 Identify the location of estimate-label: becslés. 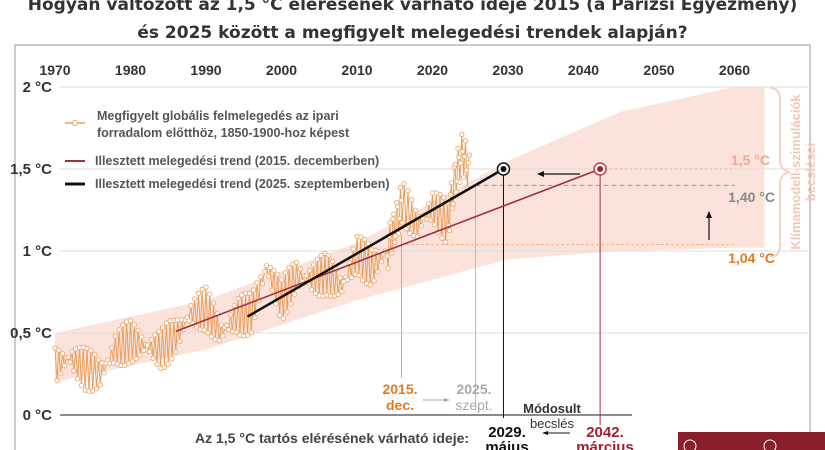
(552, 423).